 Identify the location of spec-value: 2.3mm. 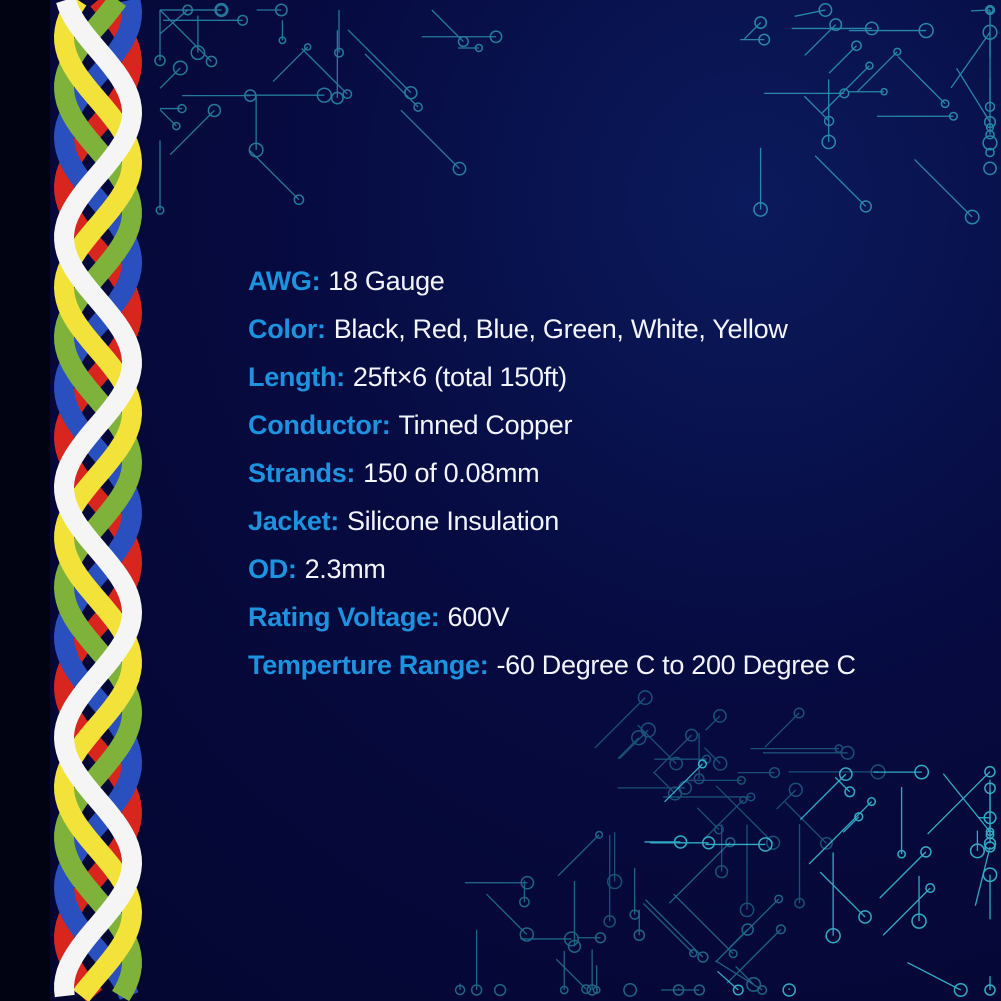
(345, 569).